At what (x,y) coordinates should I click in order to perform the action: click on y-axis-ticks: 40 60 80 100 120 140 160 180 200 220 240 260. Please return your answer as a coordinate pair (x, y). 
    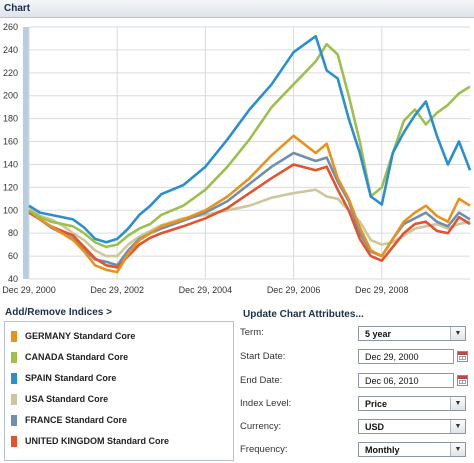
    Looking at the image, I should click on (10, 153).